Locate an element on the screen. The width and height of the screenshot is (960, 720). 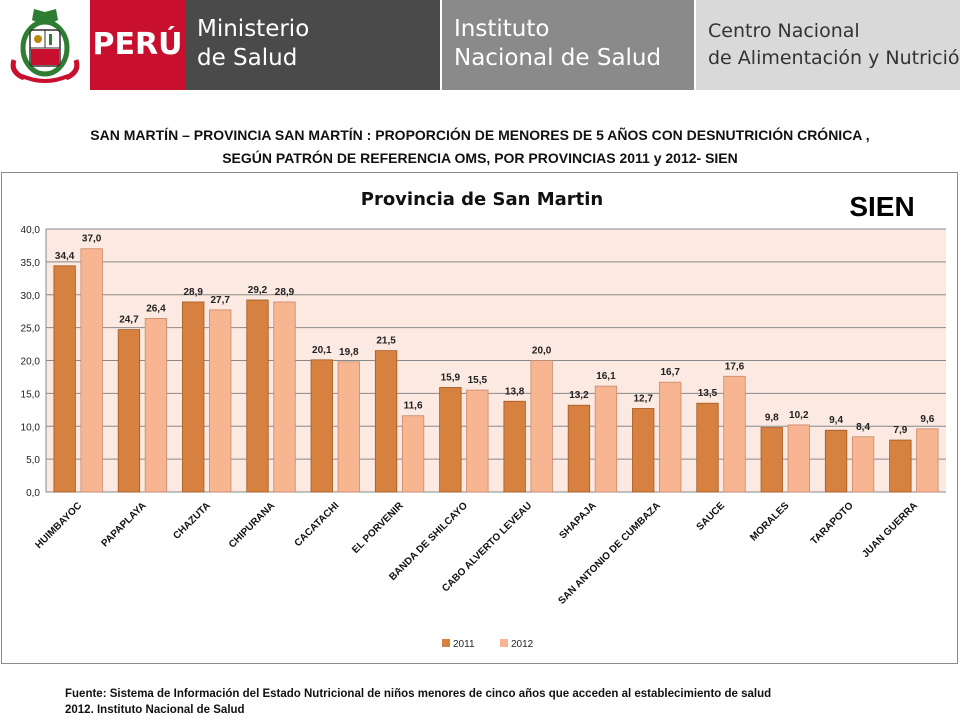
x-category-label: SAUCE is located at coordinates (711, 516).